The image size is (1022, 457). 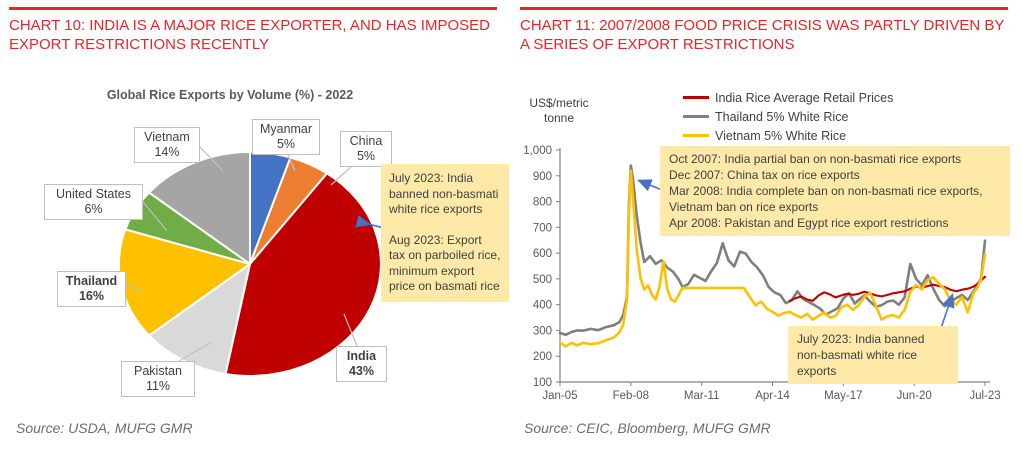 What do you see at coordinates (91, 289) in the screenshot?
I see `pie-label-thailand: Thailand 16%` at bounding box center [91, 289].